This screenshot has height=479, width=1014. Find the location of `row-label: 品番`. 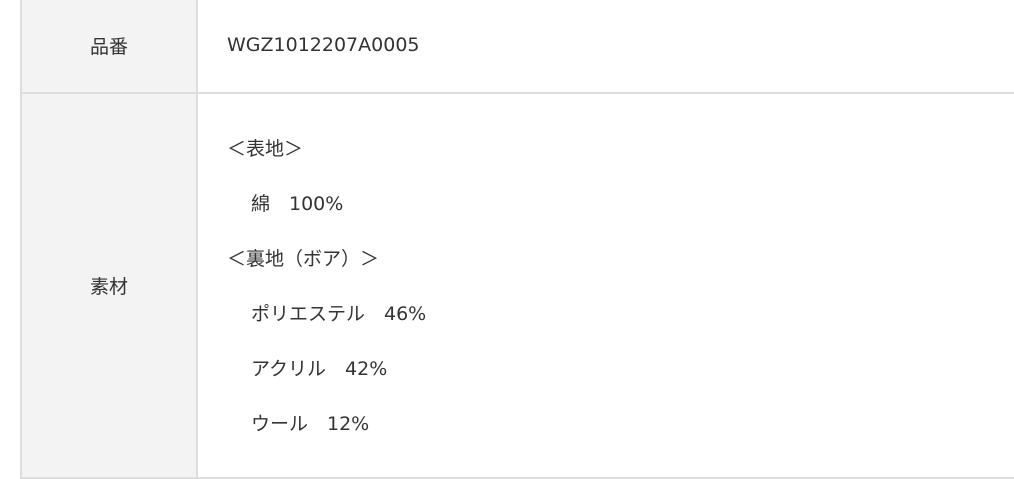

row-label: 品番 is located at coordinates (110, 46).